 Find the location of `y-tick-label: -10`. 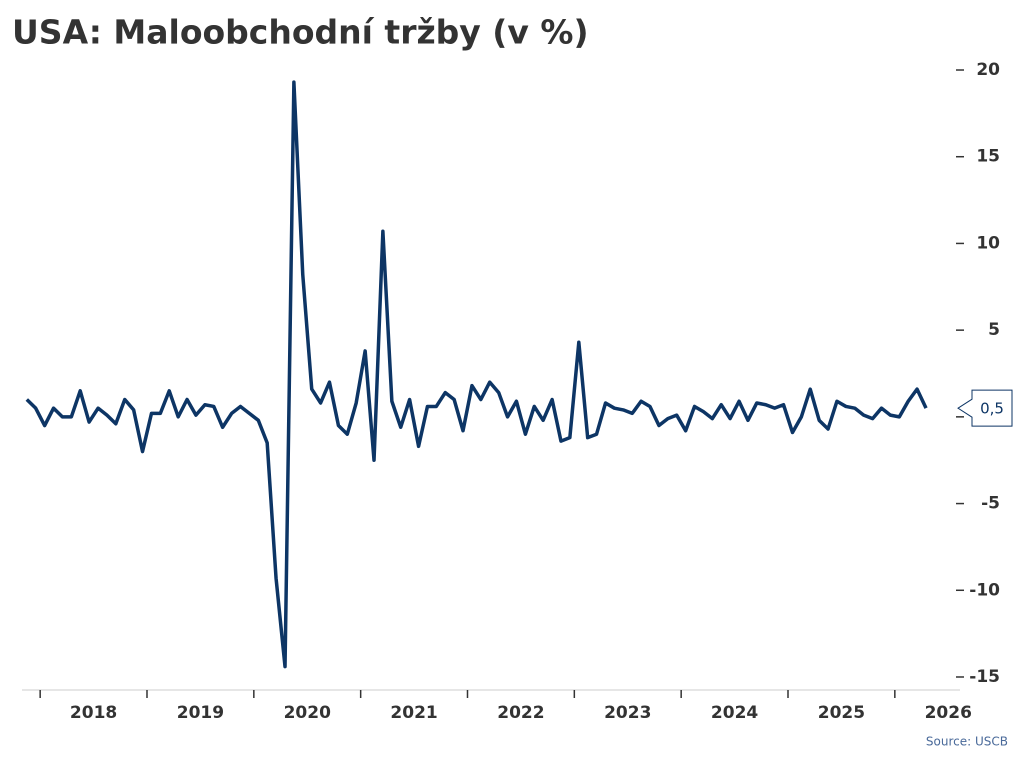

y-tick-label: -10 is located at coordinates (984, 590).